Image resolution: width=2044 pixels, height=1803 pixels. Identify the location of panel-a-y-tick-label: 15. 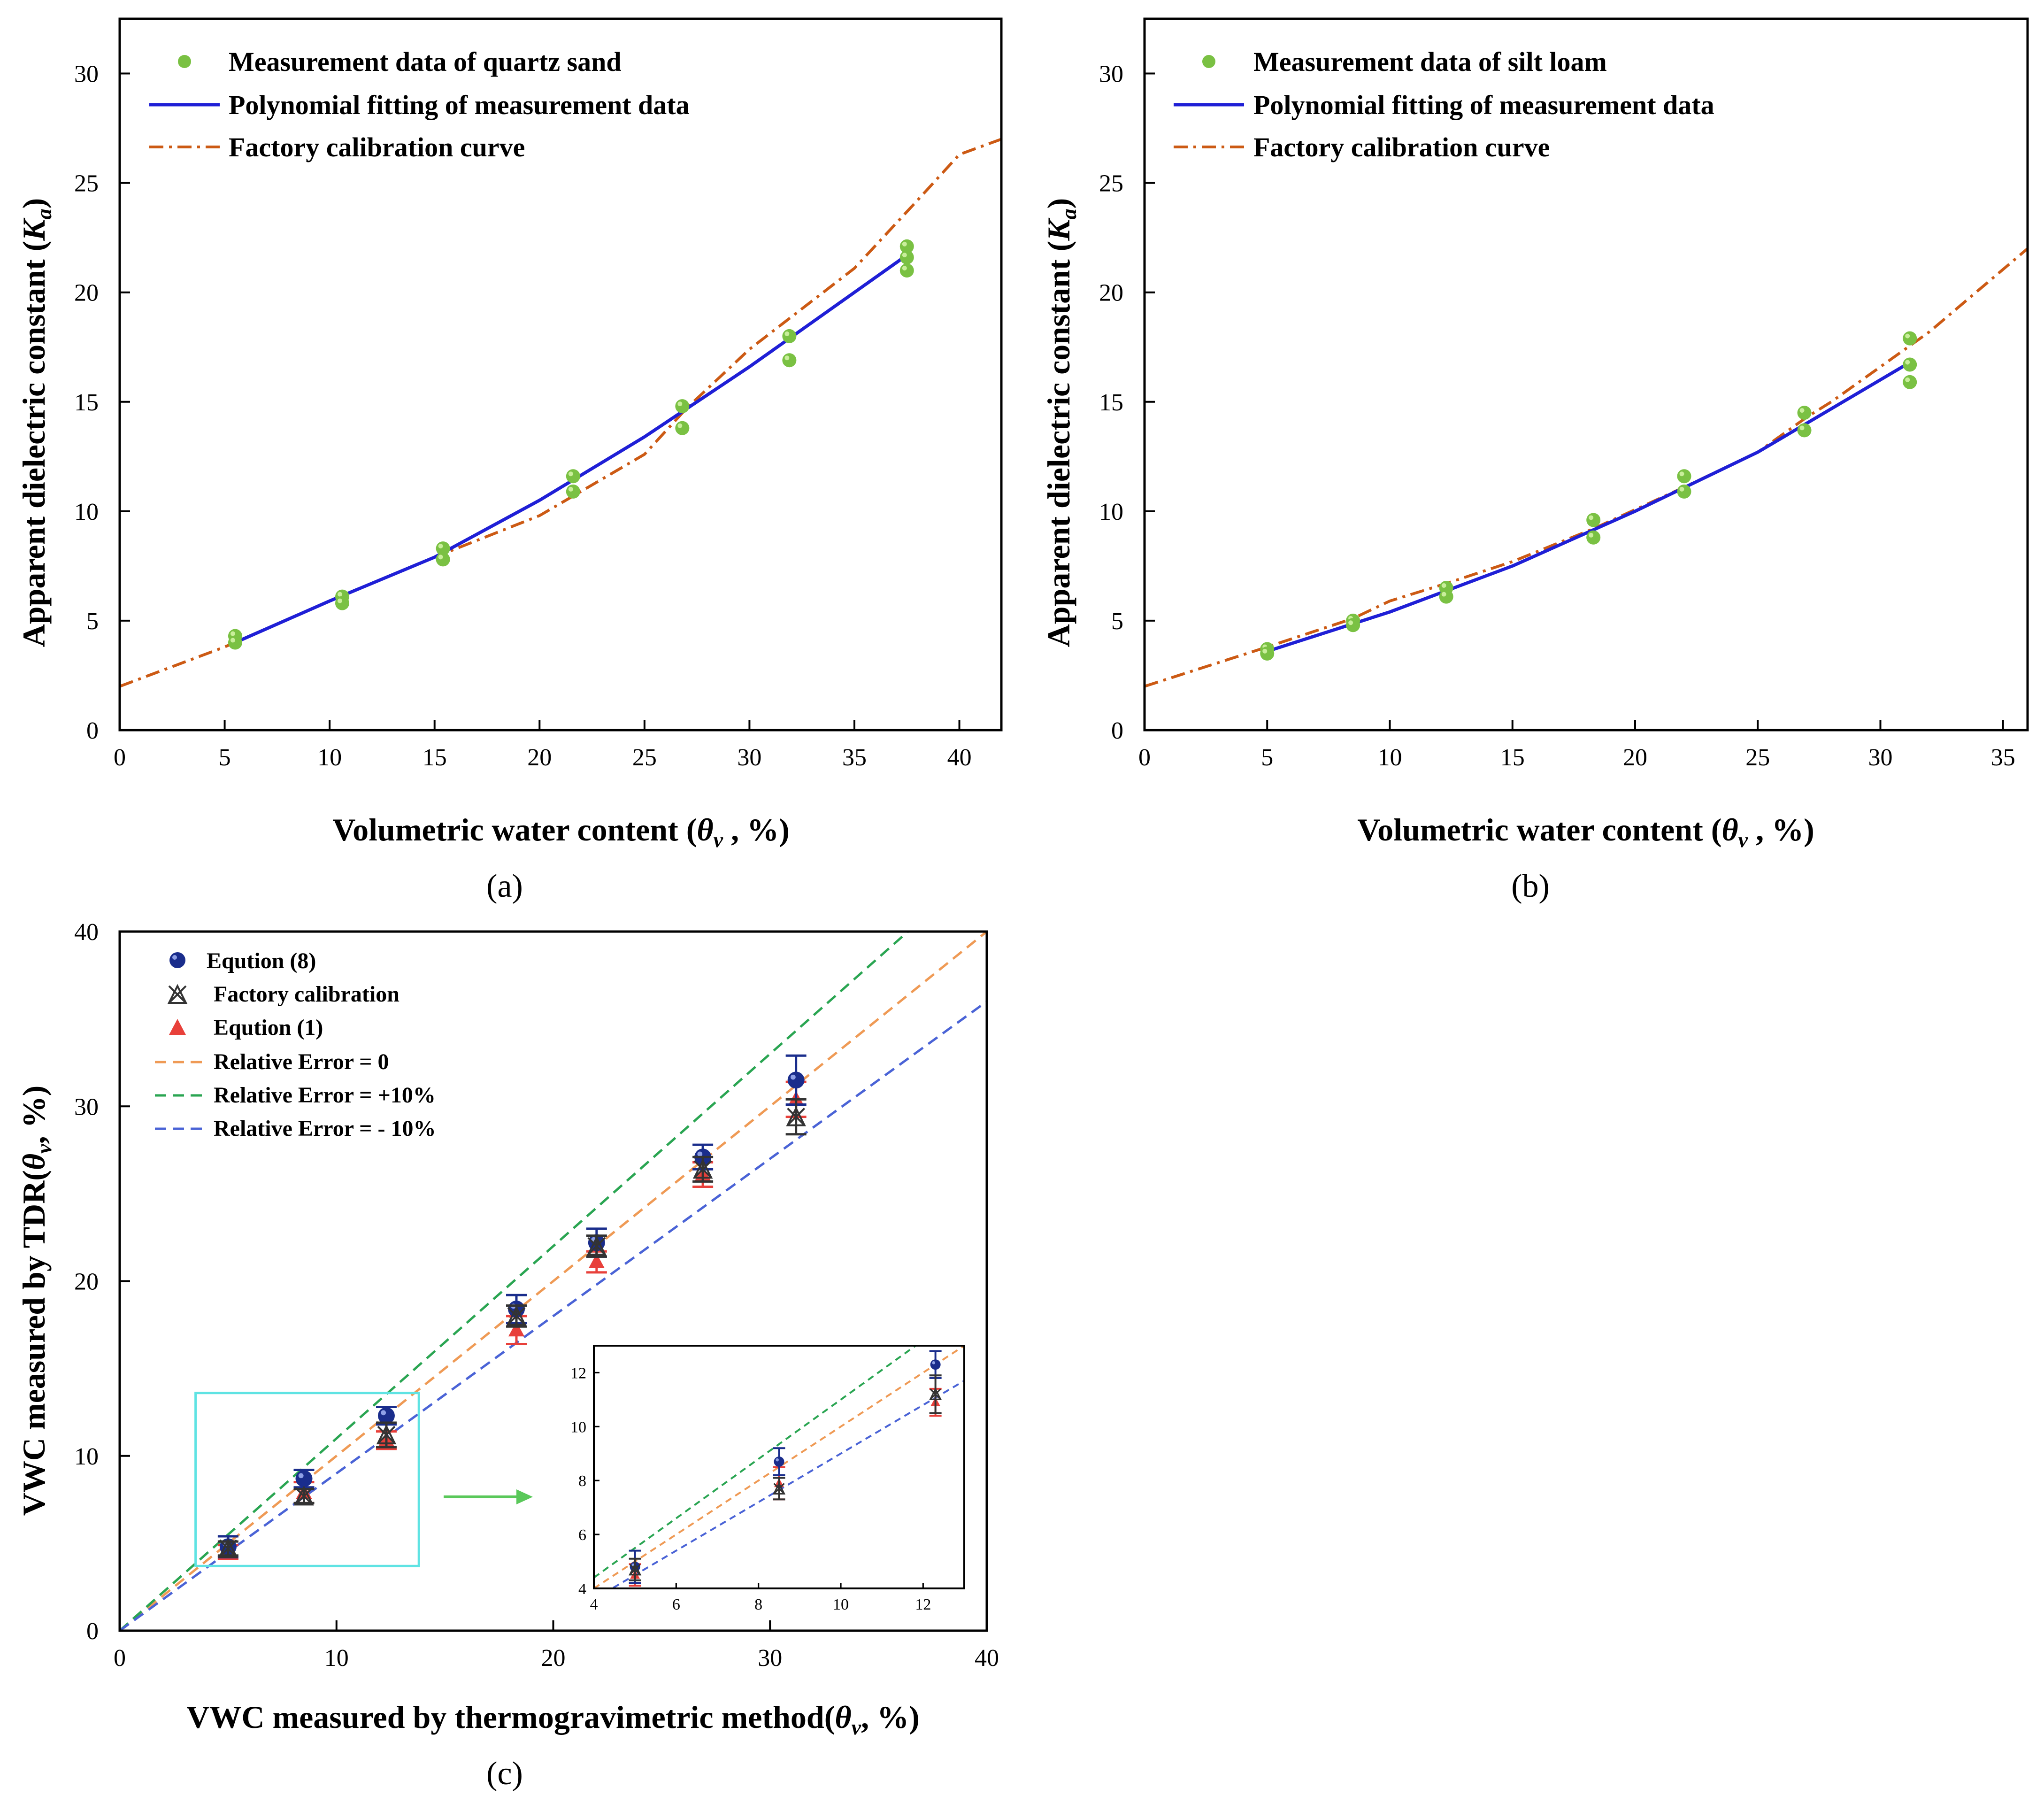
(86, 402).